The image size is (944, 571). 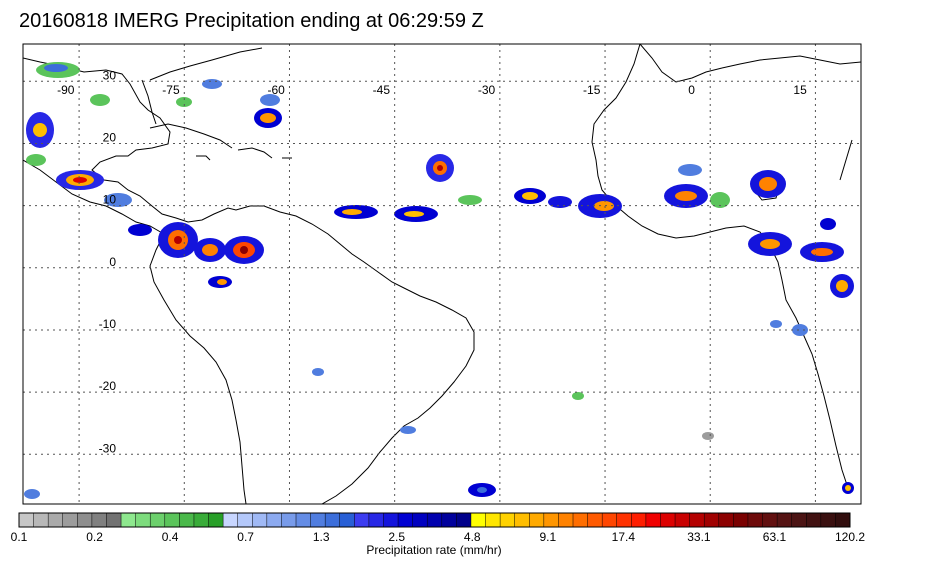 I want to click on coastline-mediterranean, so click(x=791, y=62).